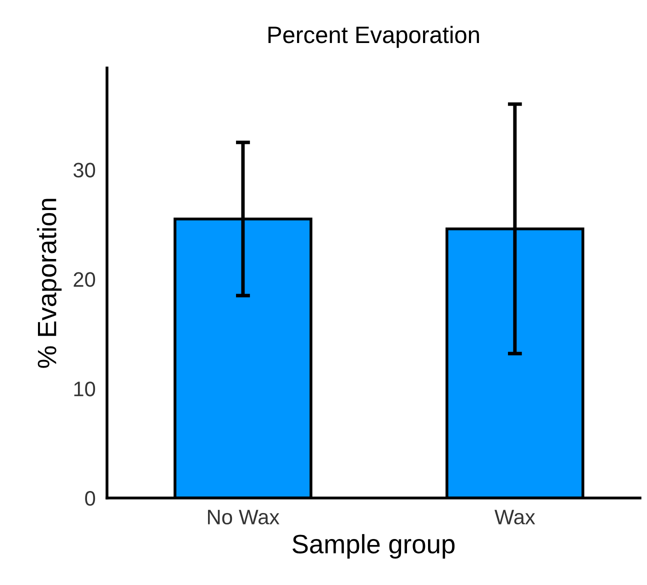 This screenshot has width=647, height=585. Describe the element at coordinates (49, 283) in the screenshot. I see `y-axis-title: % Evaporation` at that location.